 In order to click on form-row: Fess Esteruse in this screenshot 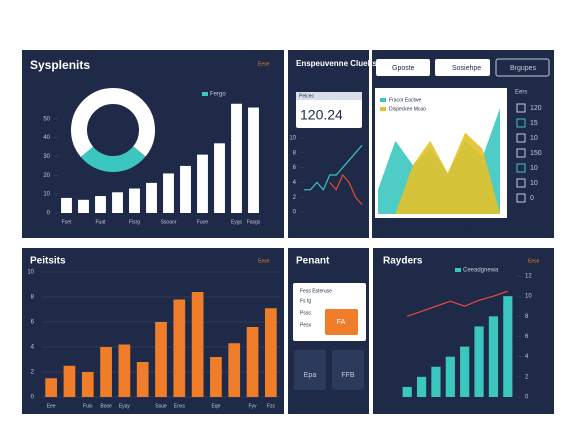, I will do `click(316, 291)`.